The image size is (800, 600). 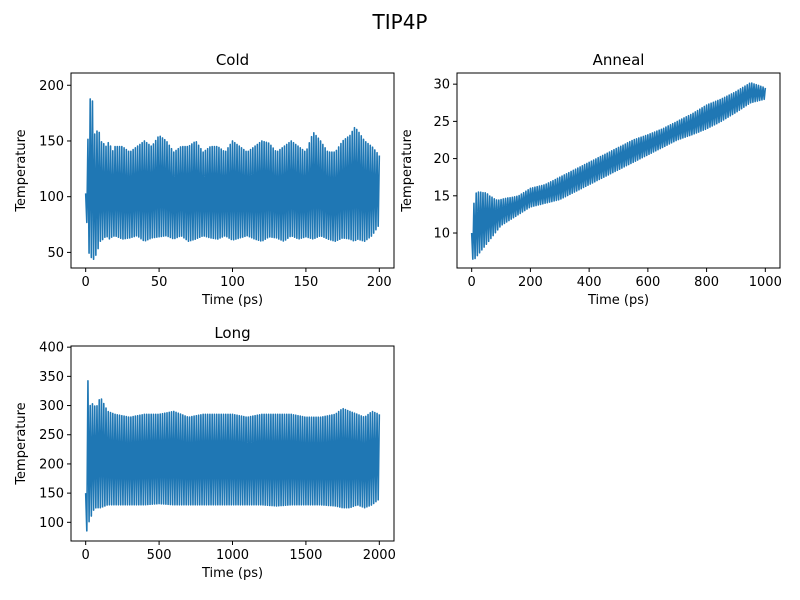 I want to click on axes-frame, so click(x=618, y=170).